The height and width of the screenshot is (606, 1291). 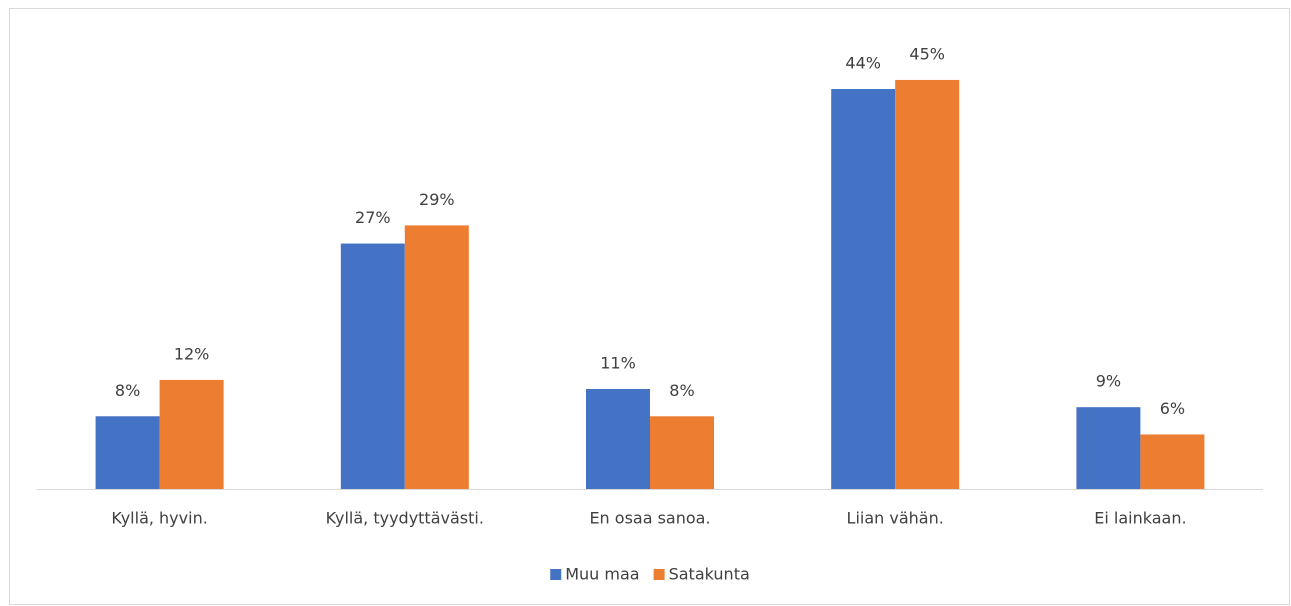 I want to click on x-tick-label: Ei lainkaan., so click(x=1140, y=518).